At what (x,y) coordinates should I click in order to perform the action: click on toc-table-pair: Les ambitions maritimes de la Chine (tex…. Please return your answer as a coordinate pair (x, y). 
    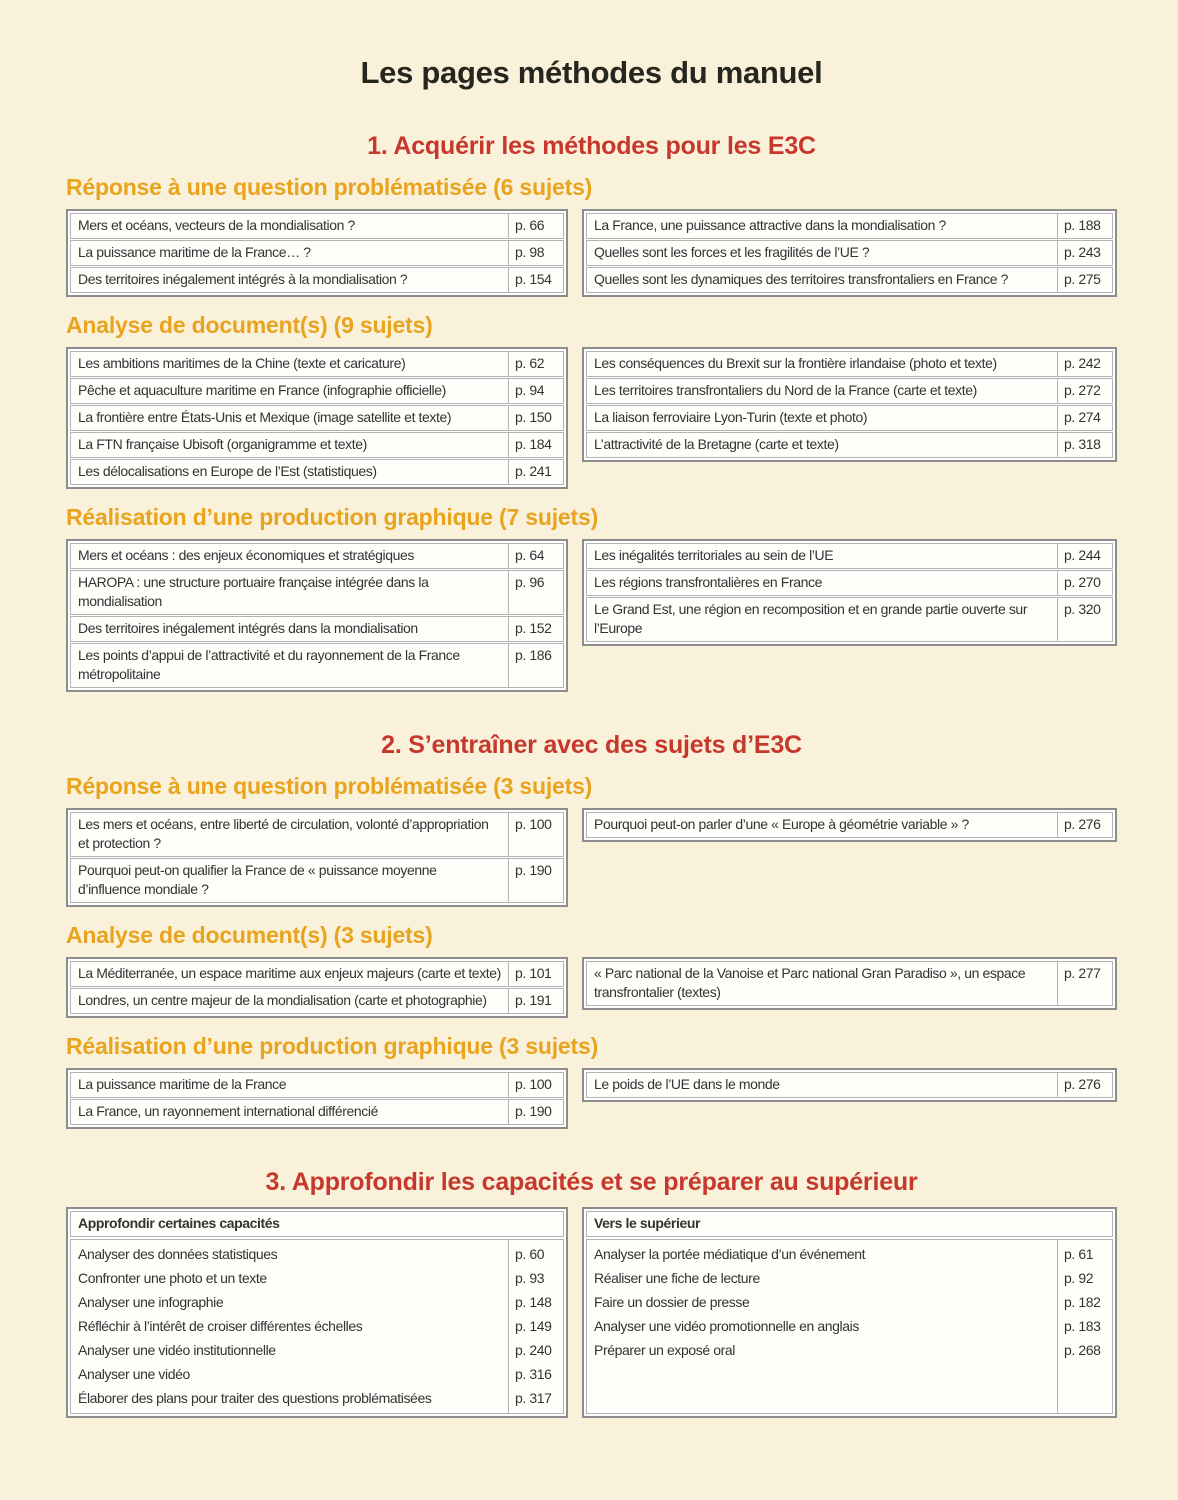
    Looking at the image, I should click on (591, 418).